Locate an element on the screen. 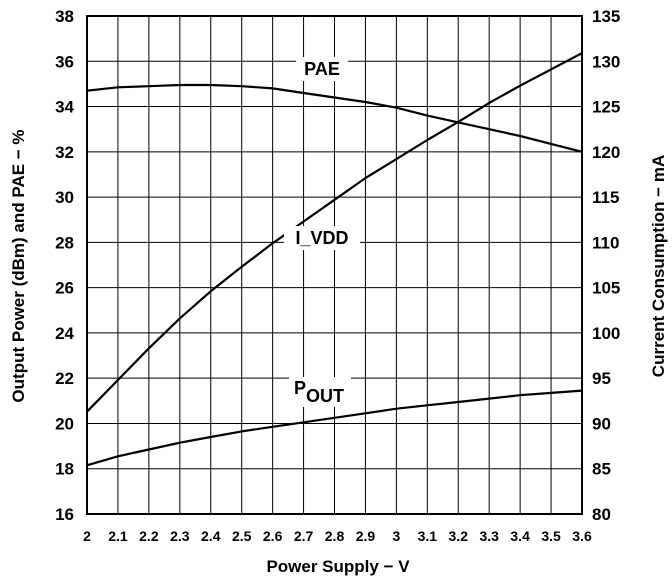  y-left-tick-label: 28 is located at coordinates (64, 242).